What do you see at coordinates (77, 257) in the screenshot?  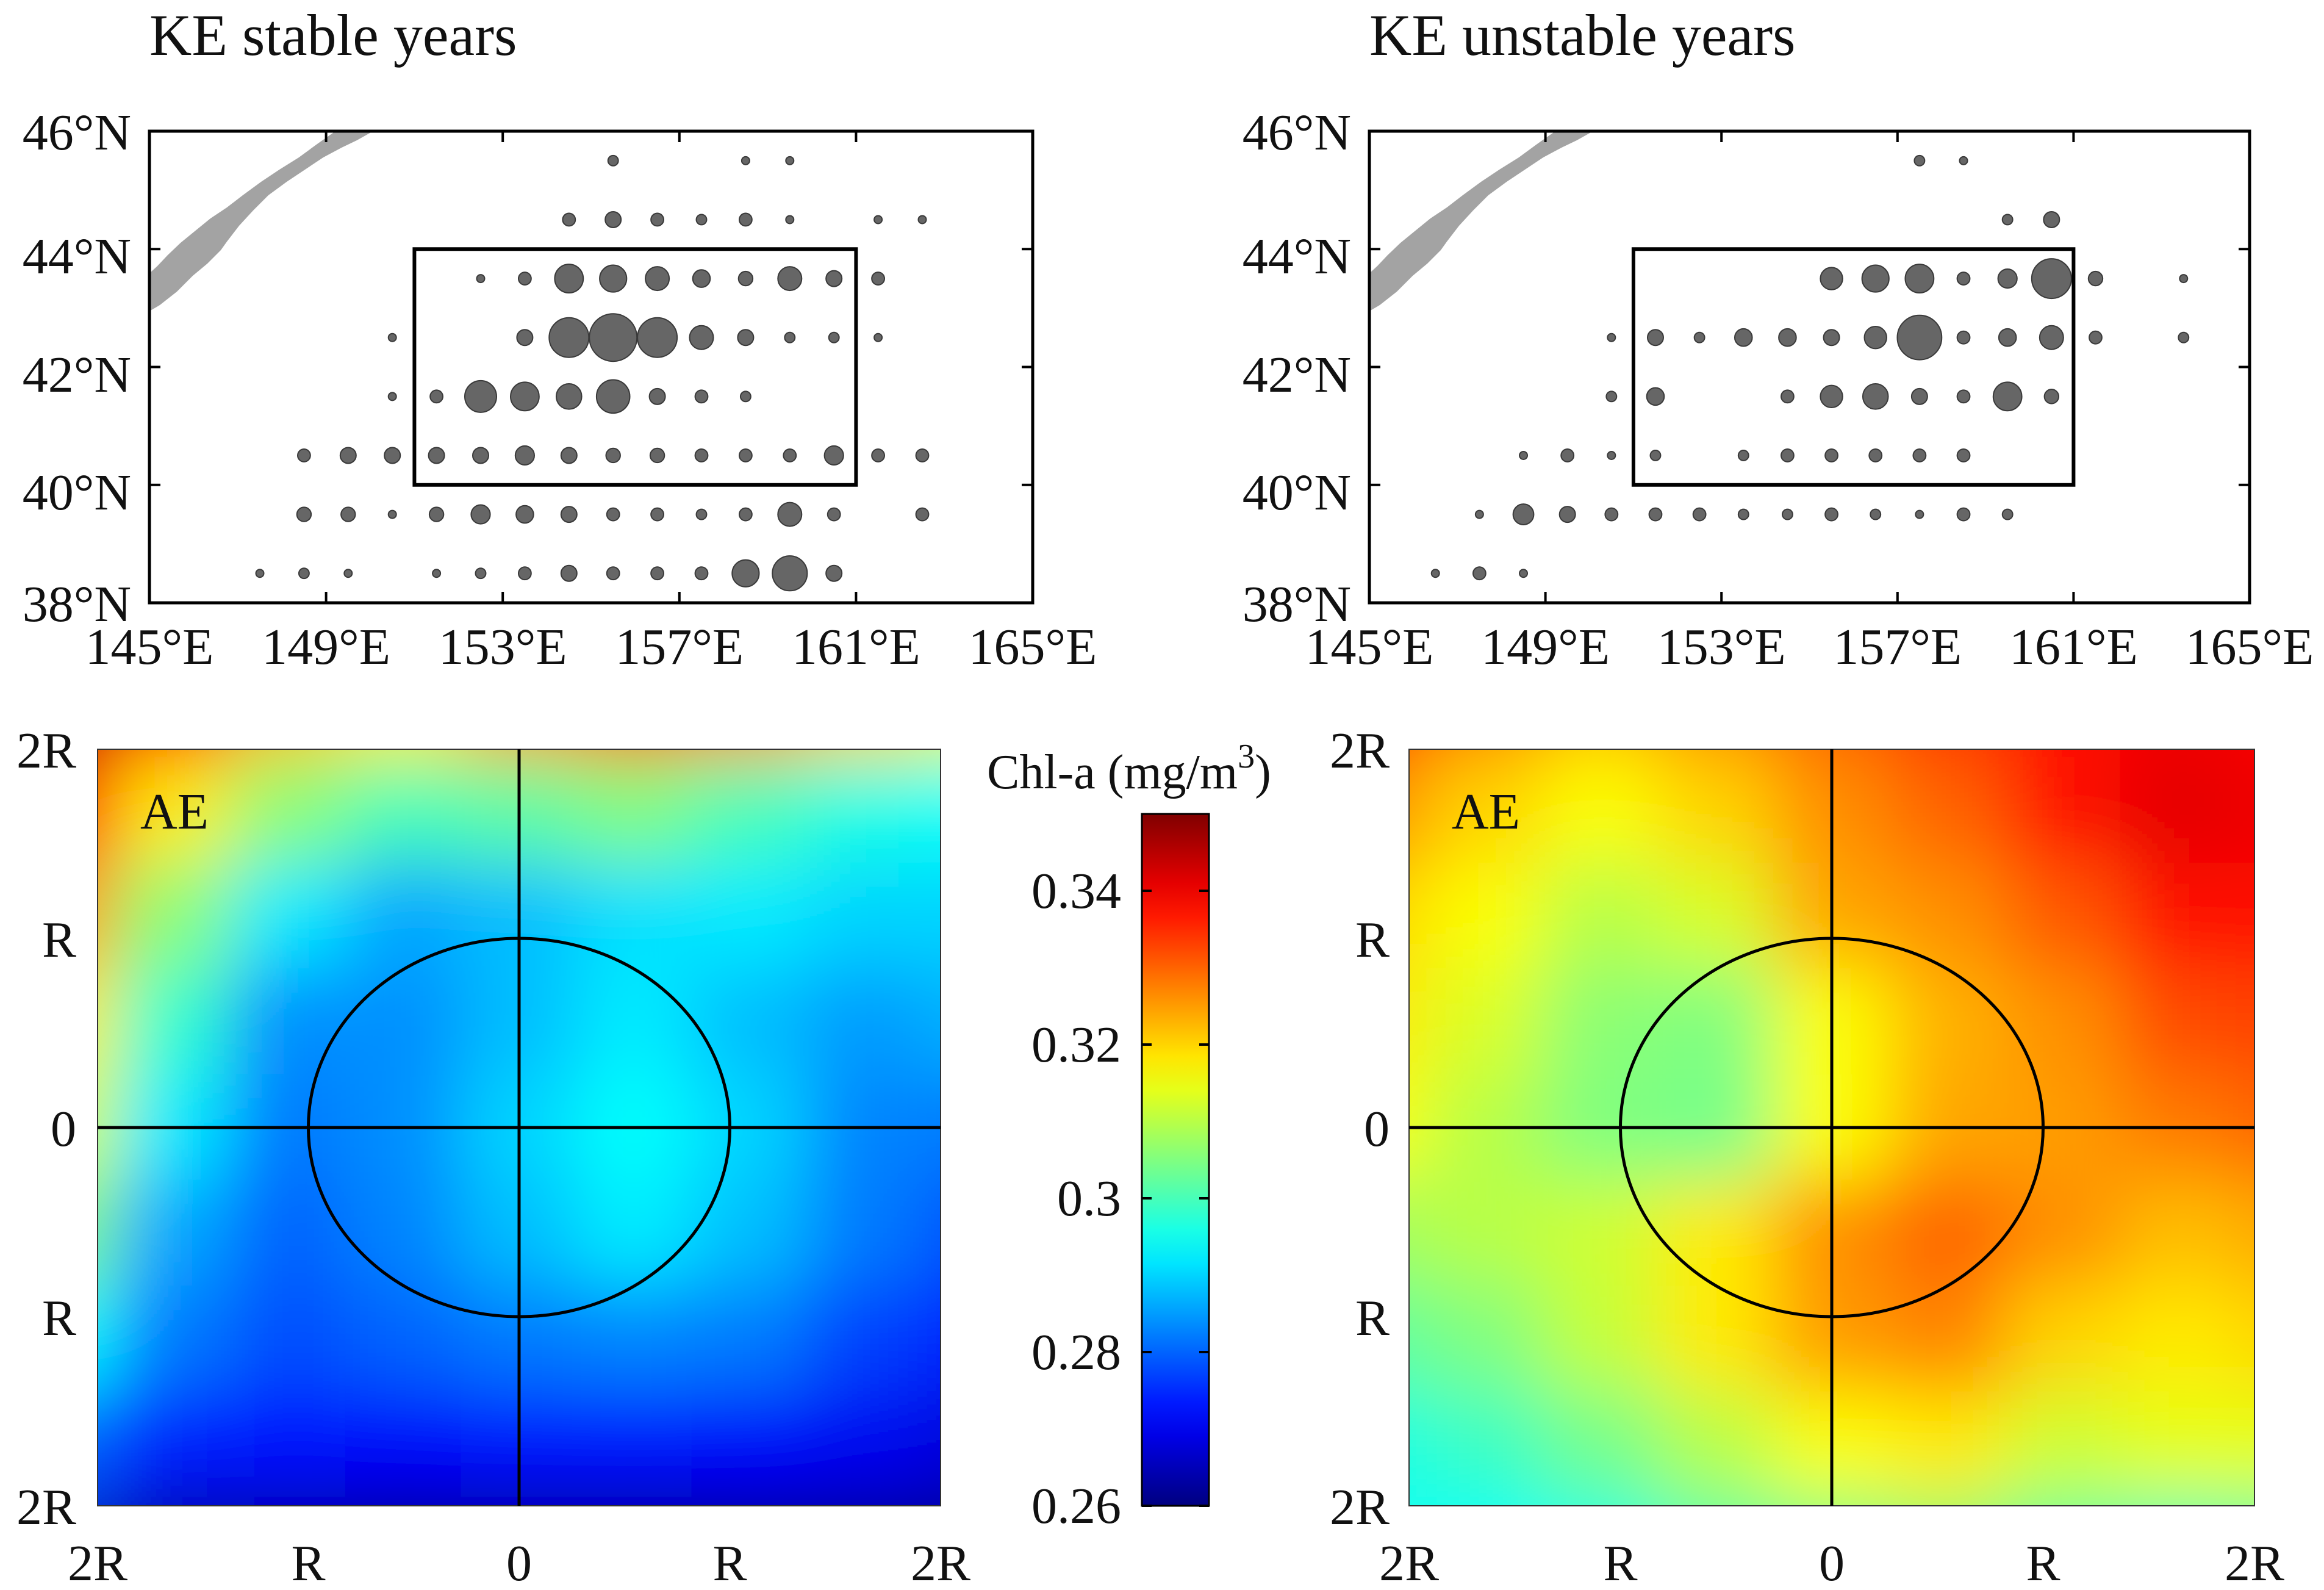 I see `tick-label: 44°N` at bounding box center [77, 257].